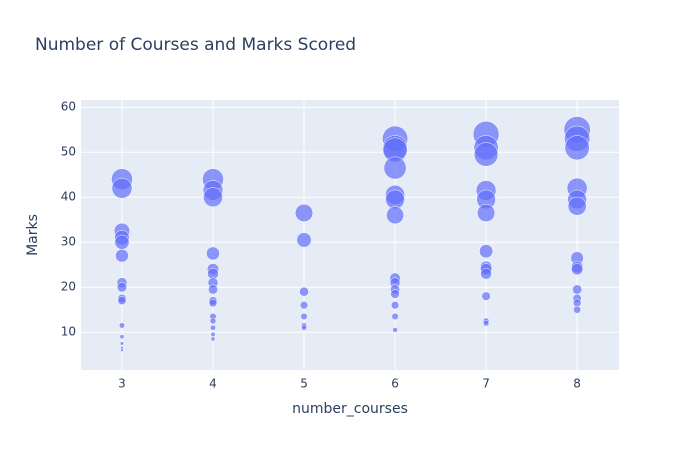 This screenshot has width=700, height=450. I want to click on chart-title: Number of Courses and Marks Scored, so click(195, 45).